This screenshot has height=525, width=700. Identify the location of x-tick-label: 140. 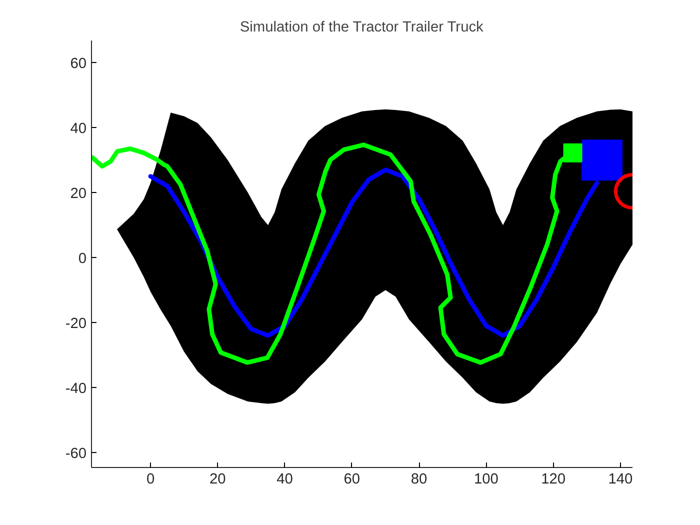
(620, 480).